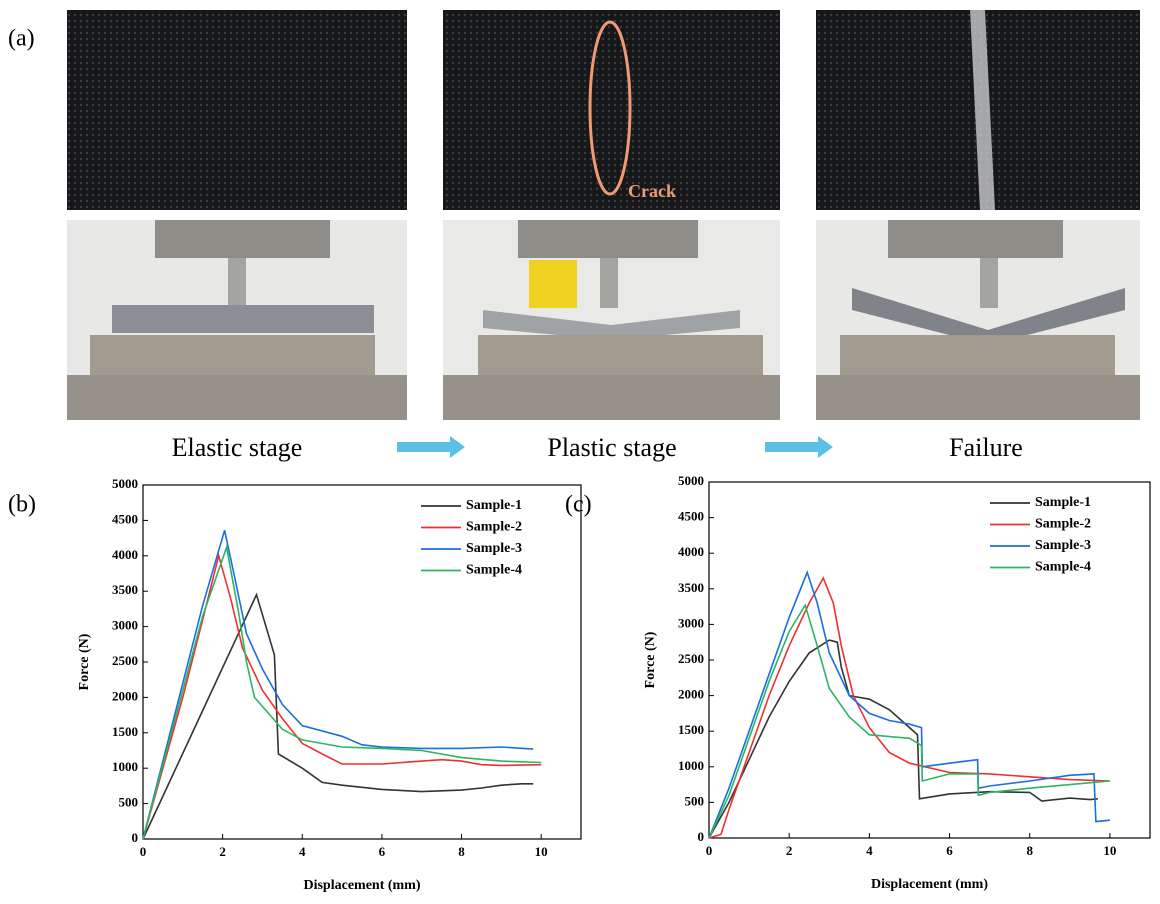  Describe the element at coordinates (21, 39) in the screenshot. I see `panel-label: (a)` at that location.